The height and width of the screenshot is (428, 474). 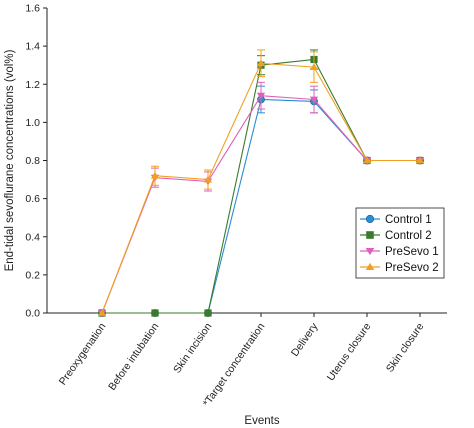 I want to click on y-tick-label: 0.8, so click(x=32, y=161).